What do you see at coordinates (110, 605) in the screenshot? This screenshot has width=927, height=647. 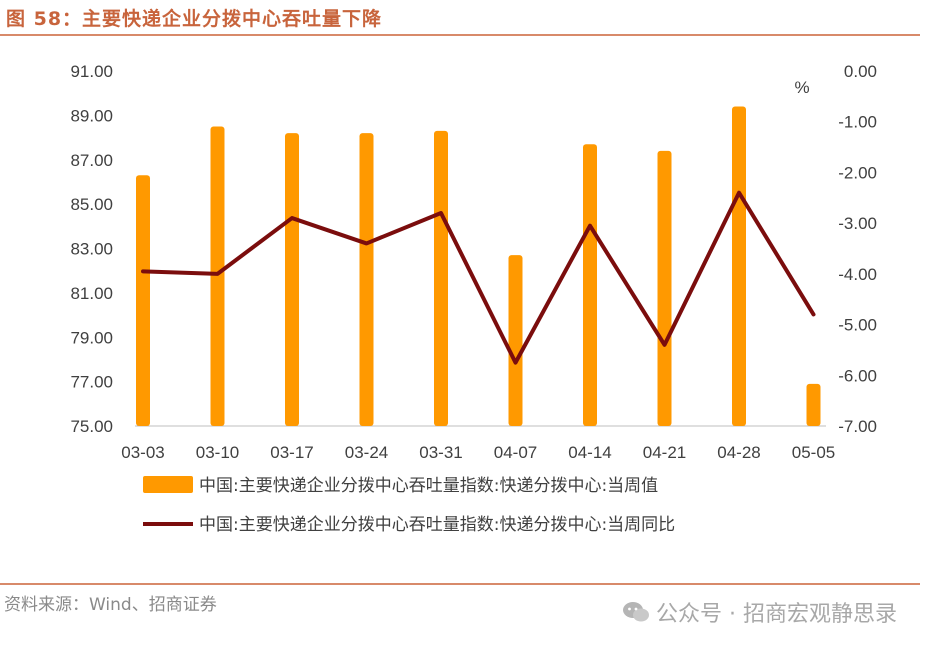 I see `source-note: 资料来源：Wind、招商证券` at bounding box center [110, 605].